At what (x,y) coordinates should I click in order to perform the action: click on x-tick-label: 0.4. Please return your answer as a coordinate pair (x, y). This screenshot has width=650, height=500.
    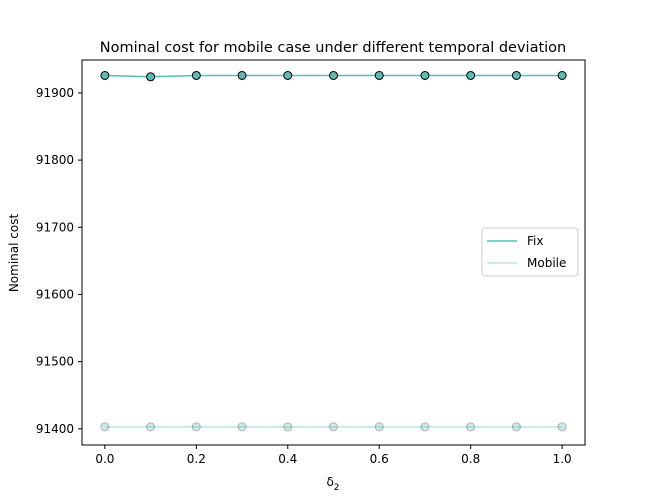
    Looking at the image, I should click on (287, 459).